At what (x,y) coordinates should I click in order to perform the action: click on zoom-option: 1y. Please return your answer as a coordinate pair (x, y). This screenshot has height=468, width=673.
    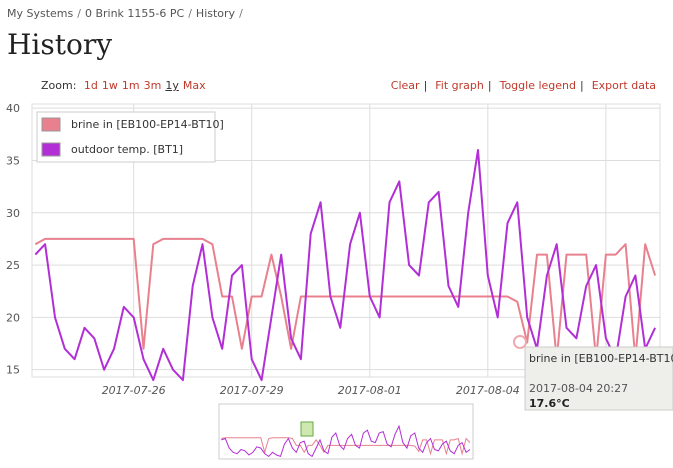
    Looking at the image, I should click on (172, 85).